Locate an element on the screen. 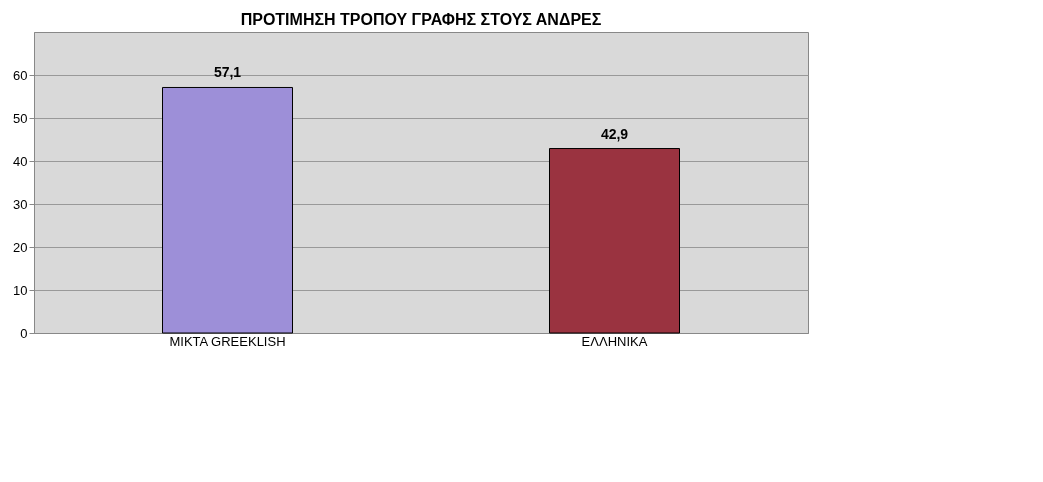 The height and width of the screenshot is (482, 1043). x-tick-label: ΜΙΚΤΑ GREEKLISH is located at coordinates (227, 341).